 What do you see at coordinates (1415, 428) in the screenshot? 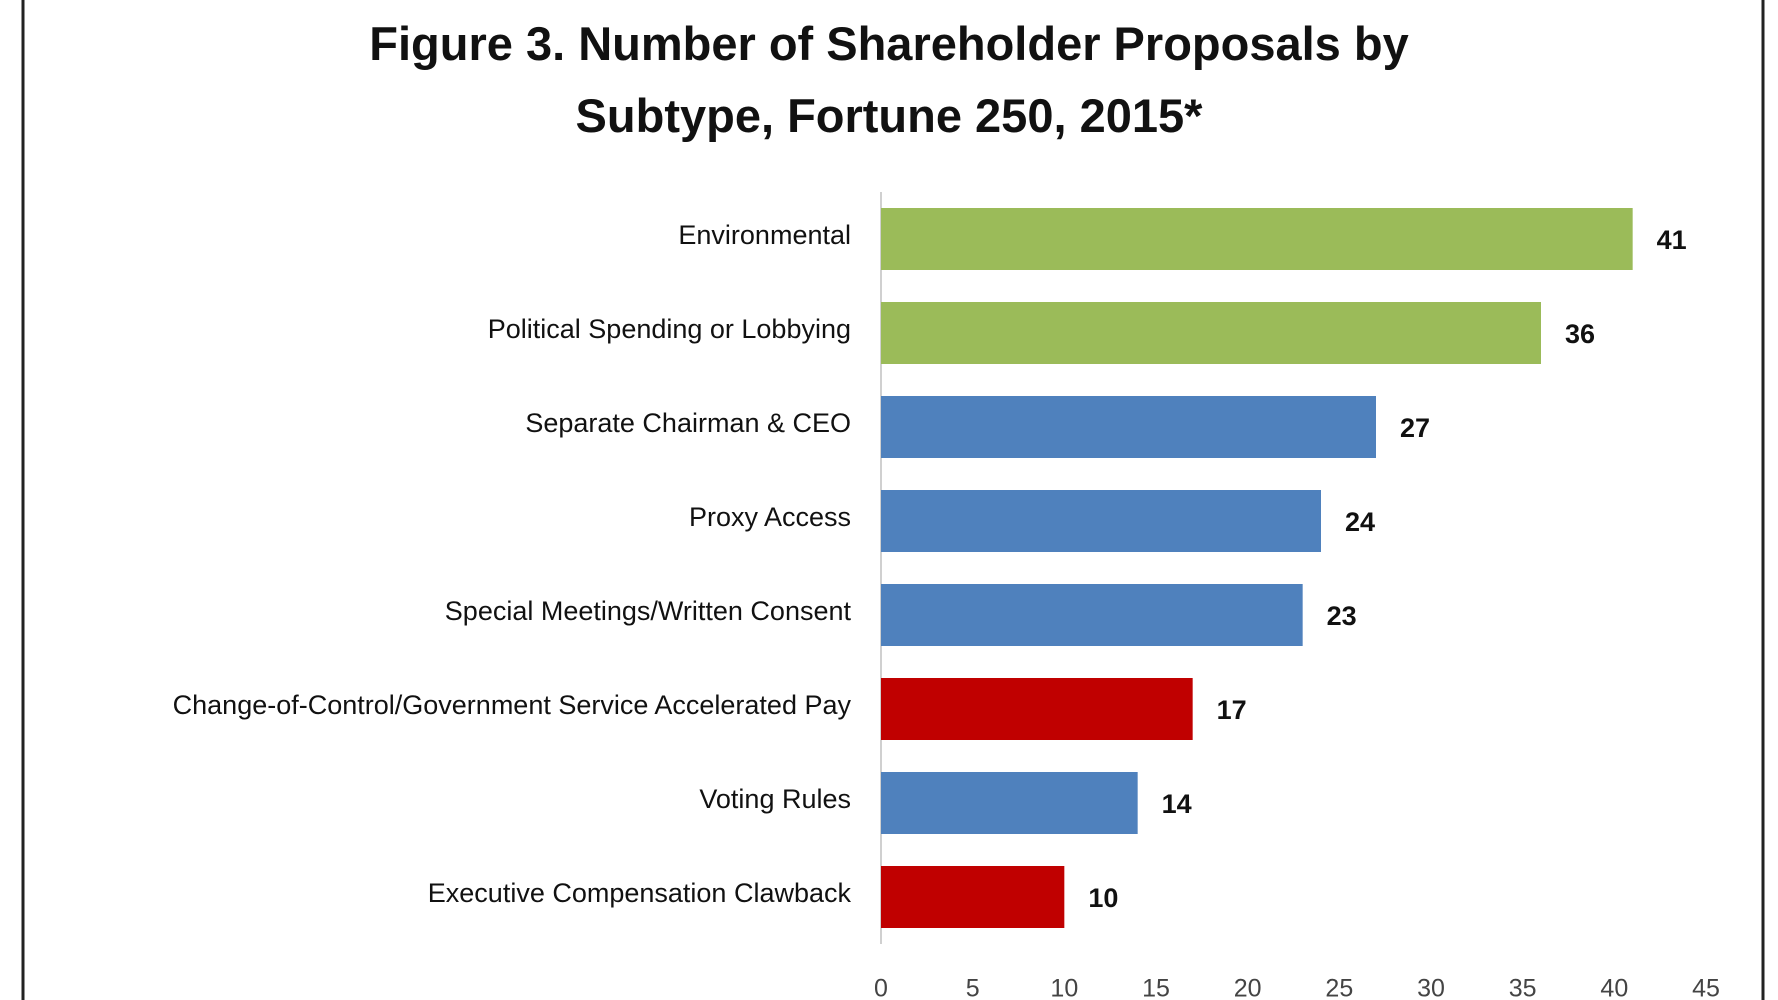
I see `data-label: 27` at bounding box center [1415, 428].